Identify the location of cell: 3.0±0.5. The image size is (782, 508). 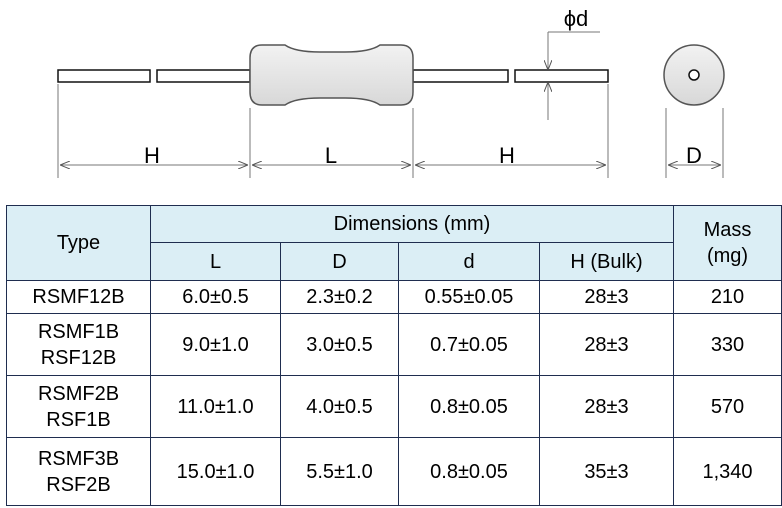
(339, 344).